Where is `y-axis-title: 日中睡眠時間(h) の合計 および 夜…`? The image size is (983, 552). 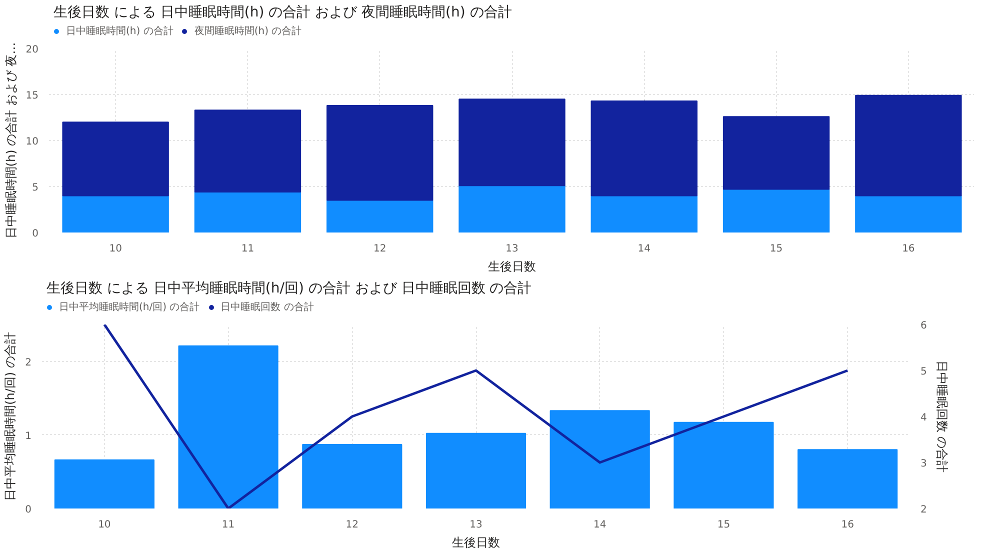 y-axis-title: 日中睡眠時間(h) の合計 および 夜… is located at coordinates (11, 140).